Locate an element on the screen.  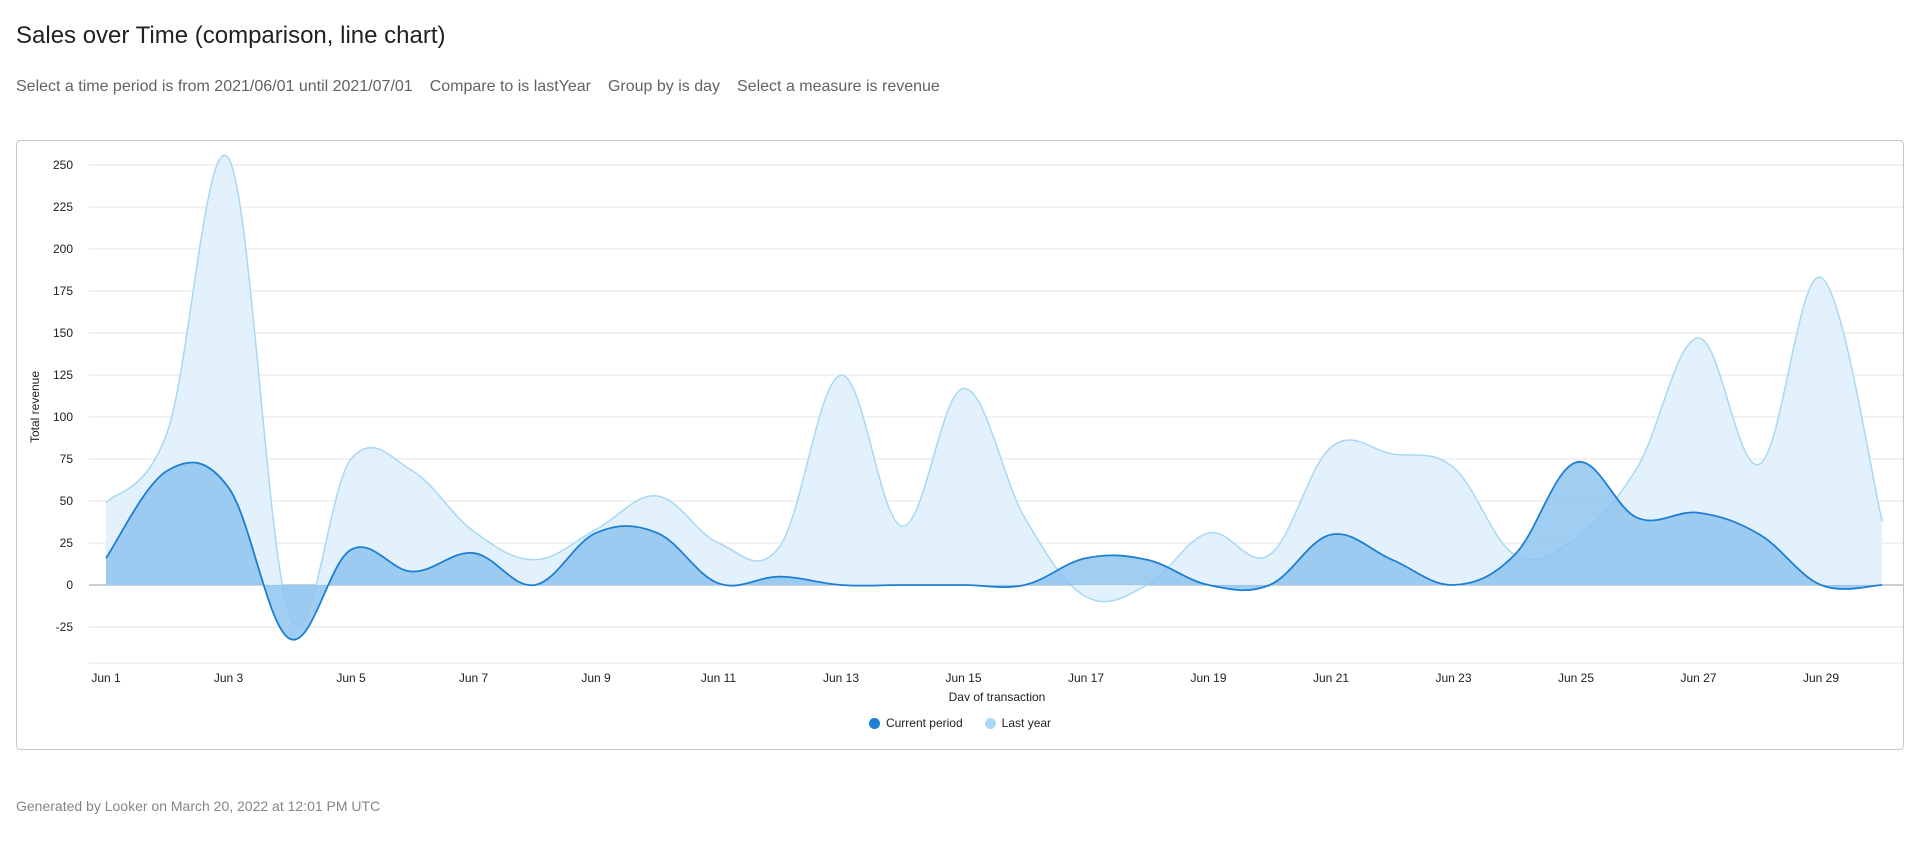
y-tick-label: 75 is located at coordinates (67, 459).